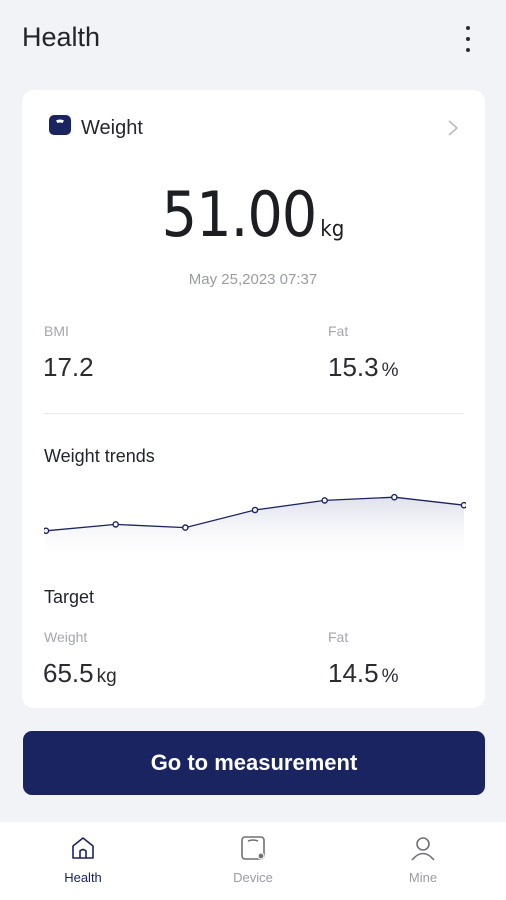  What do you see at coordinates (83, 864) in the screenshot?
I see `nav-item-health: Health` at bounding box center [83, 864].